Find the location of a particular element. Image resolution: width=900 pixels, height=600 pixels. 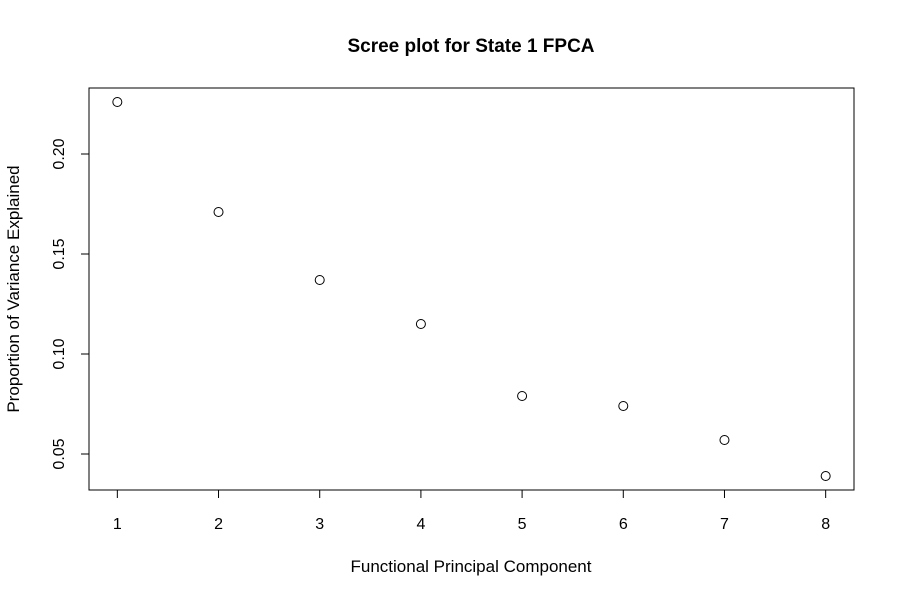

x-tick-label: 3 is located at coordinates (319, 524).